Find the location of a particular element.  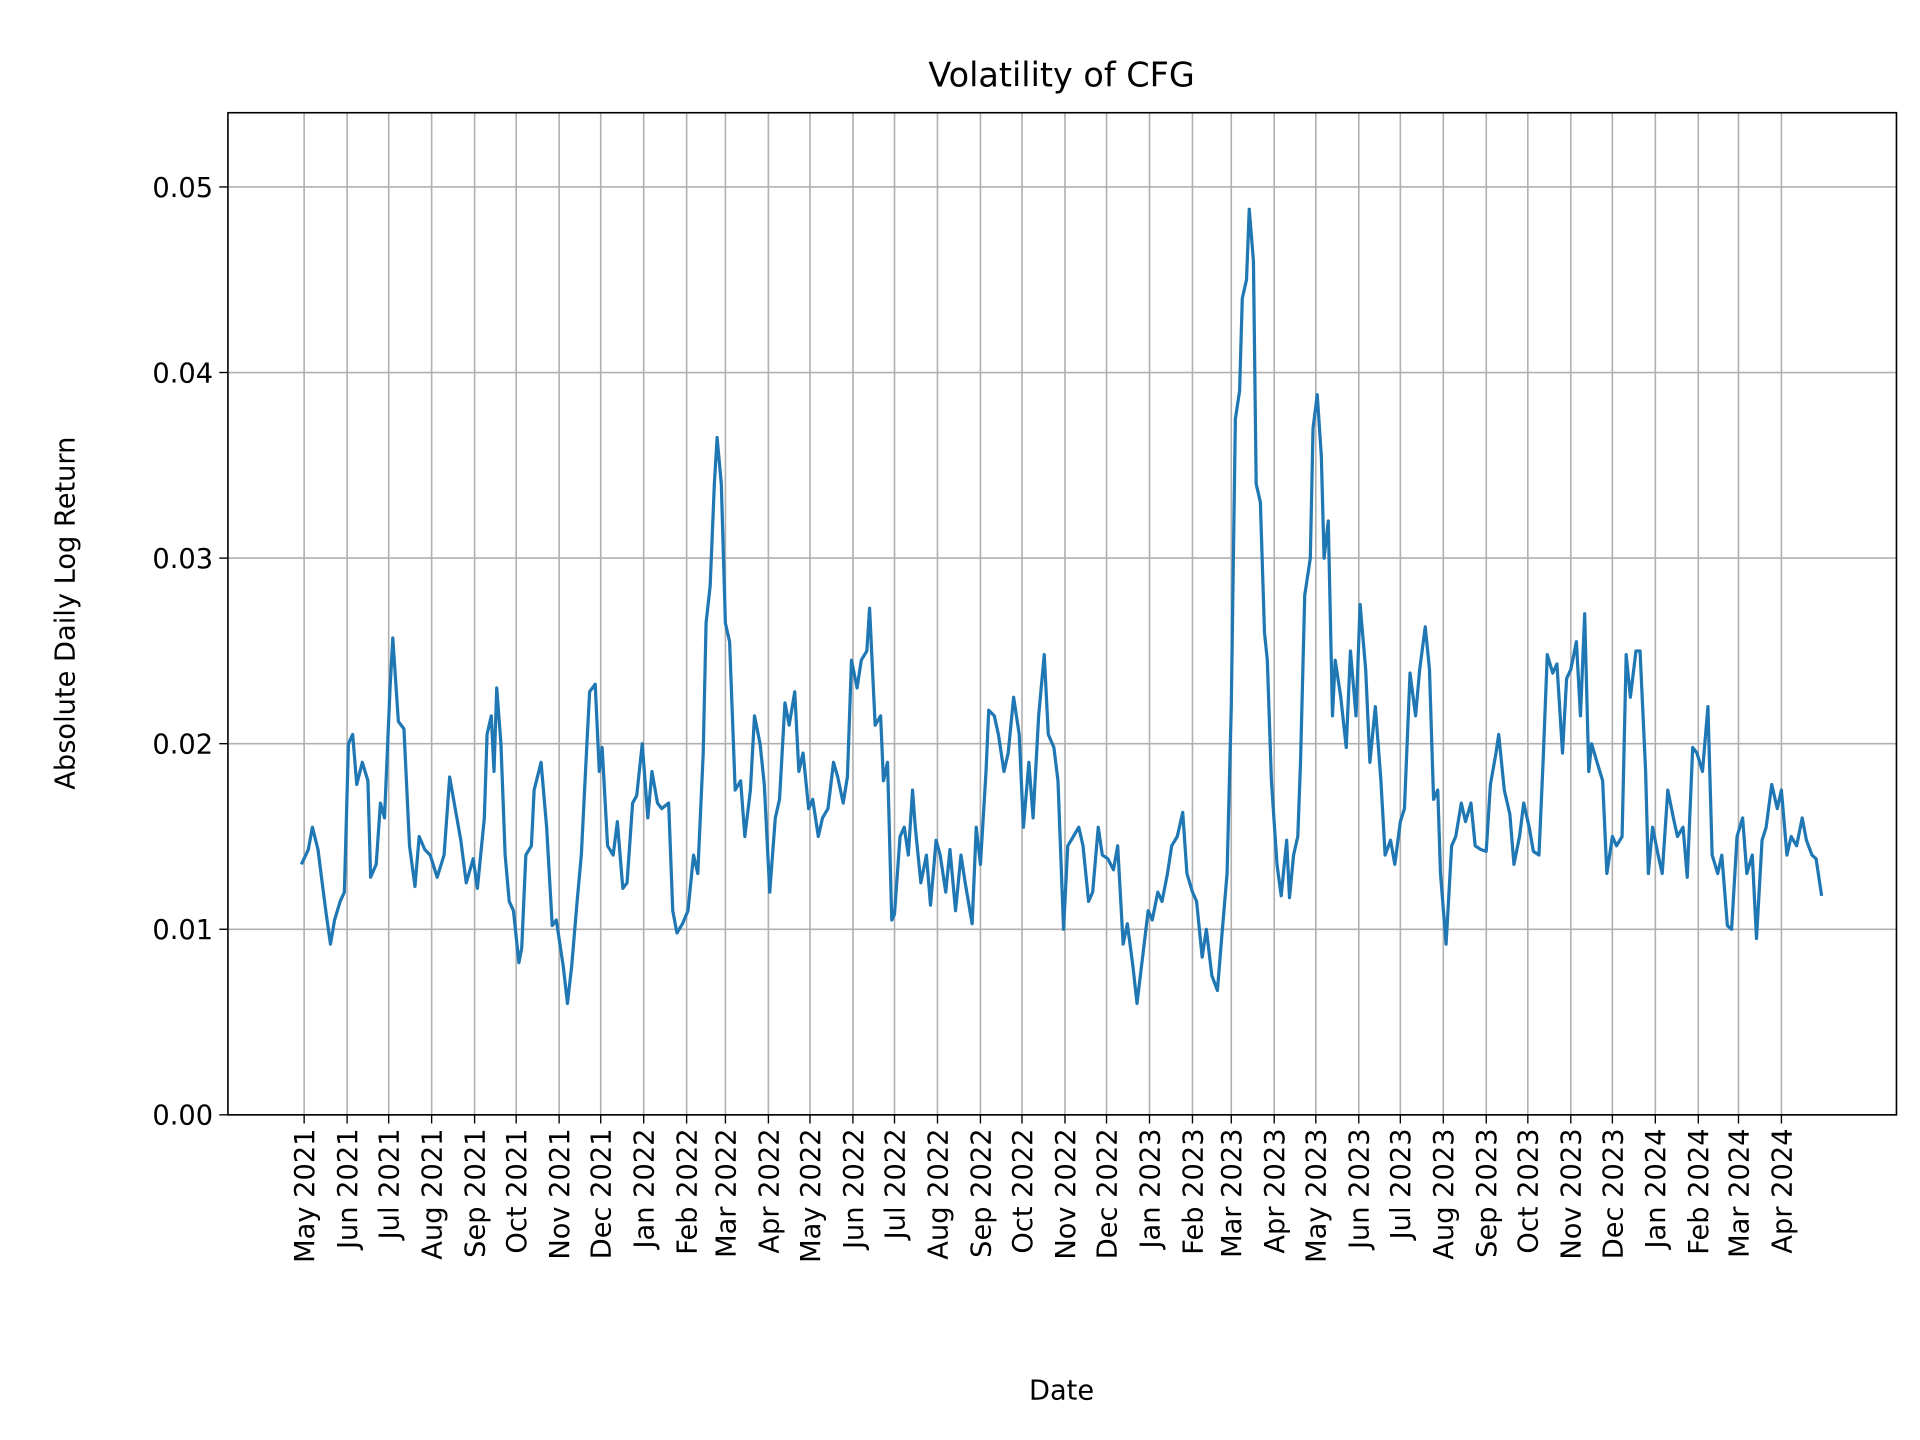

y-axis-label: Absolute Daily Log Return is located at coordinates (65, 613).